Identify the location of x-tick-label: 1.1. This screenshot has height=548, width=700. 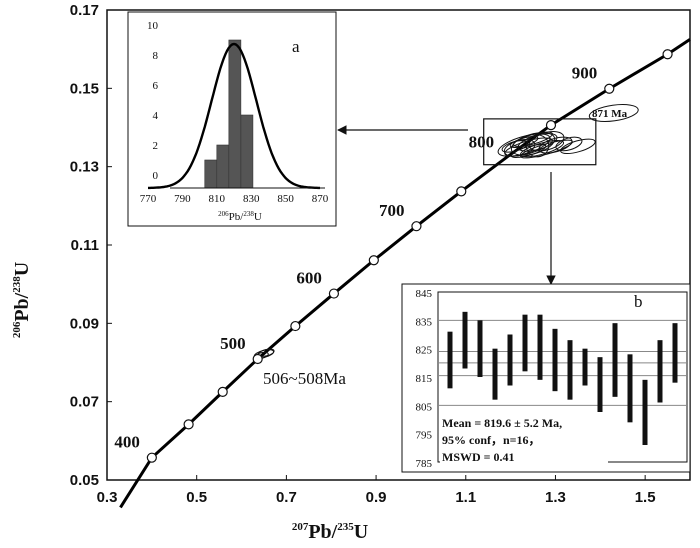
(465, 497).